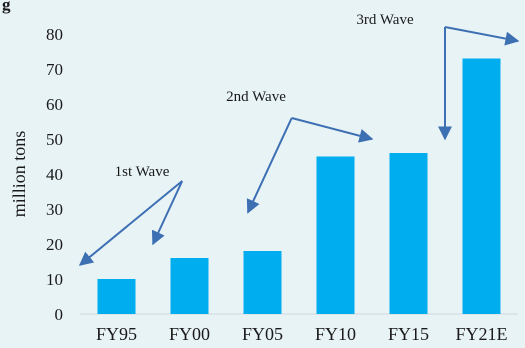 The image size is (525, 348). I want to click on y-tick-label: 0, so click(59, 314).